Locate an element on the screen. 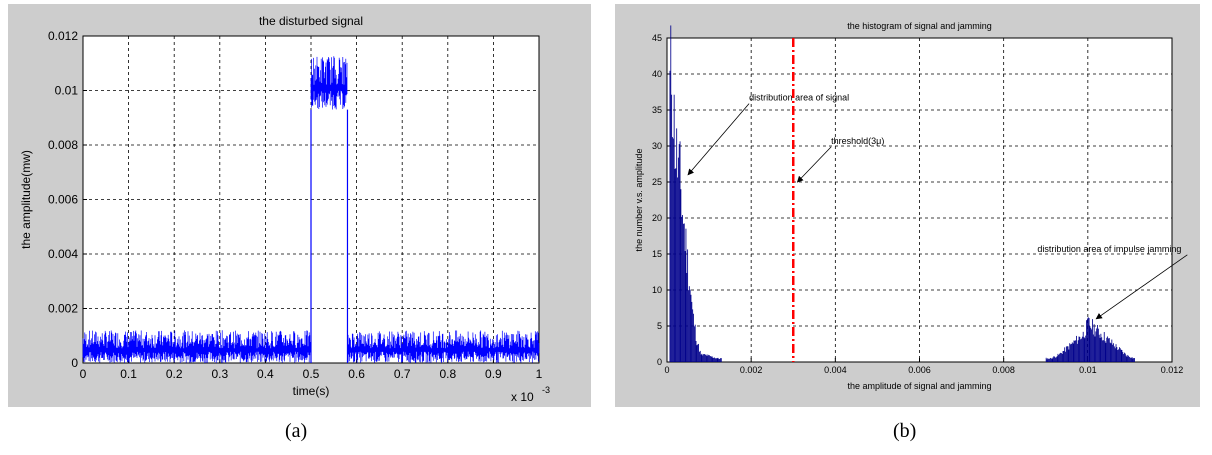 The height and width of the screenshot is (455, 1212). x-scale-label: x 10 is located at coordinates (522, 397).